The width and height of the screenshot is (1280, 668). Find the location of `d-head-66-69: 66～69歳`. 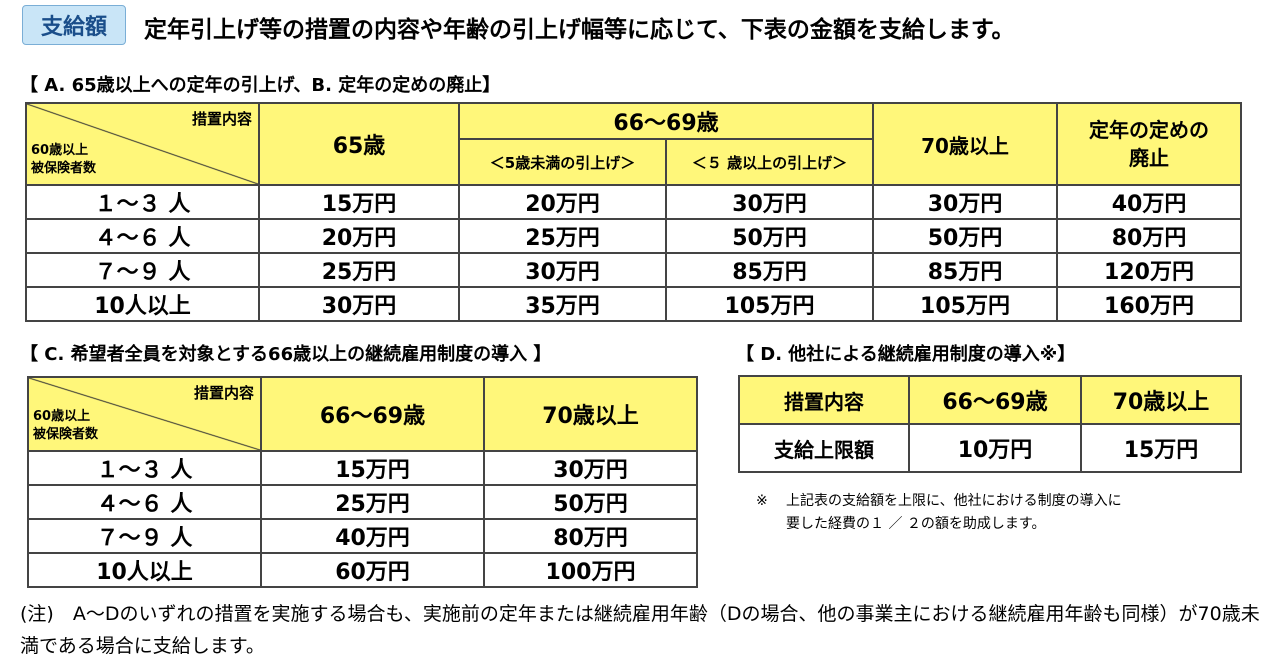

d-head-66-69: 66～69歳 is located at coordinates (995, 400).